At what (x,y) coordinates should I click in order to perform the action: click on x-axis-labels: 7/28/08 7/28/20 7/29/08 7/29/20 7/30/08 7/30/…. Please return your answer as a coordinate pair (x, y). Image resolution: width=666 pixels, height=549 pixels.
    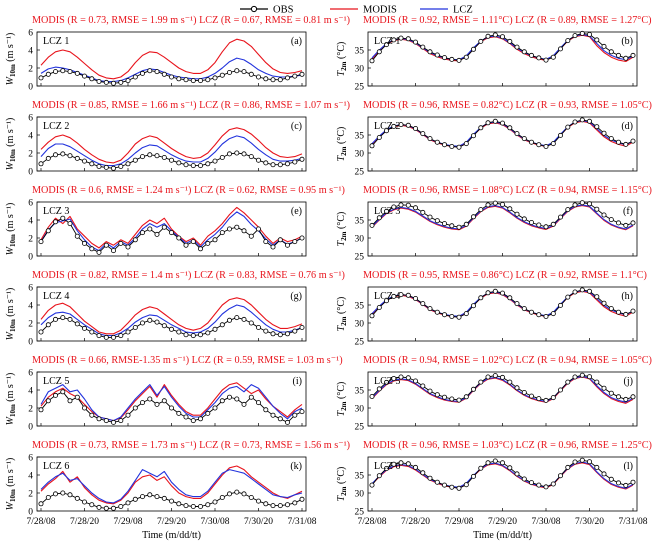
    Looking at the image, I should click on (336, 529).